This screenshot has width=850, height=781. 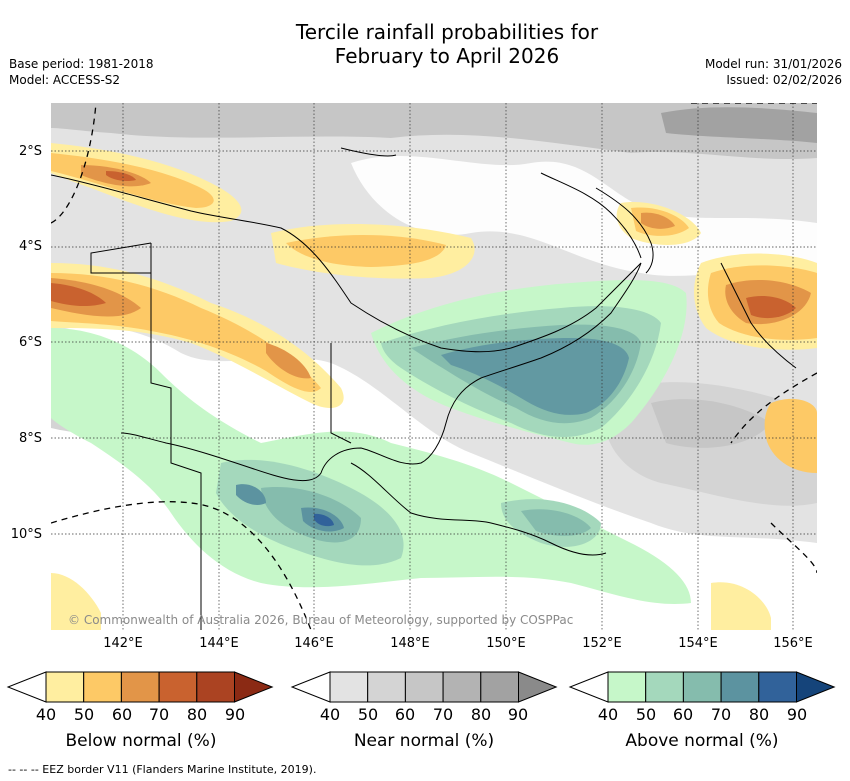 What do you see at coordinates (658, 220) in the screenshot?
I see `below-normal-60-new-ireland` at bounding box center [658, 220].